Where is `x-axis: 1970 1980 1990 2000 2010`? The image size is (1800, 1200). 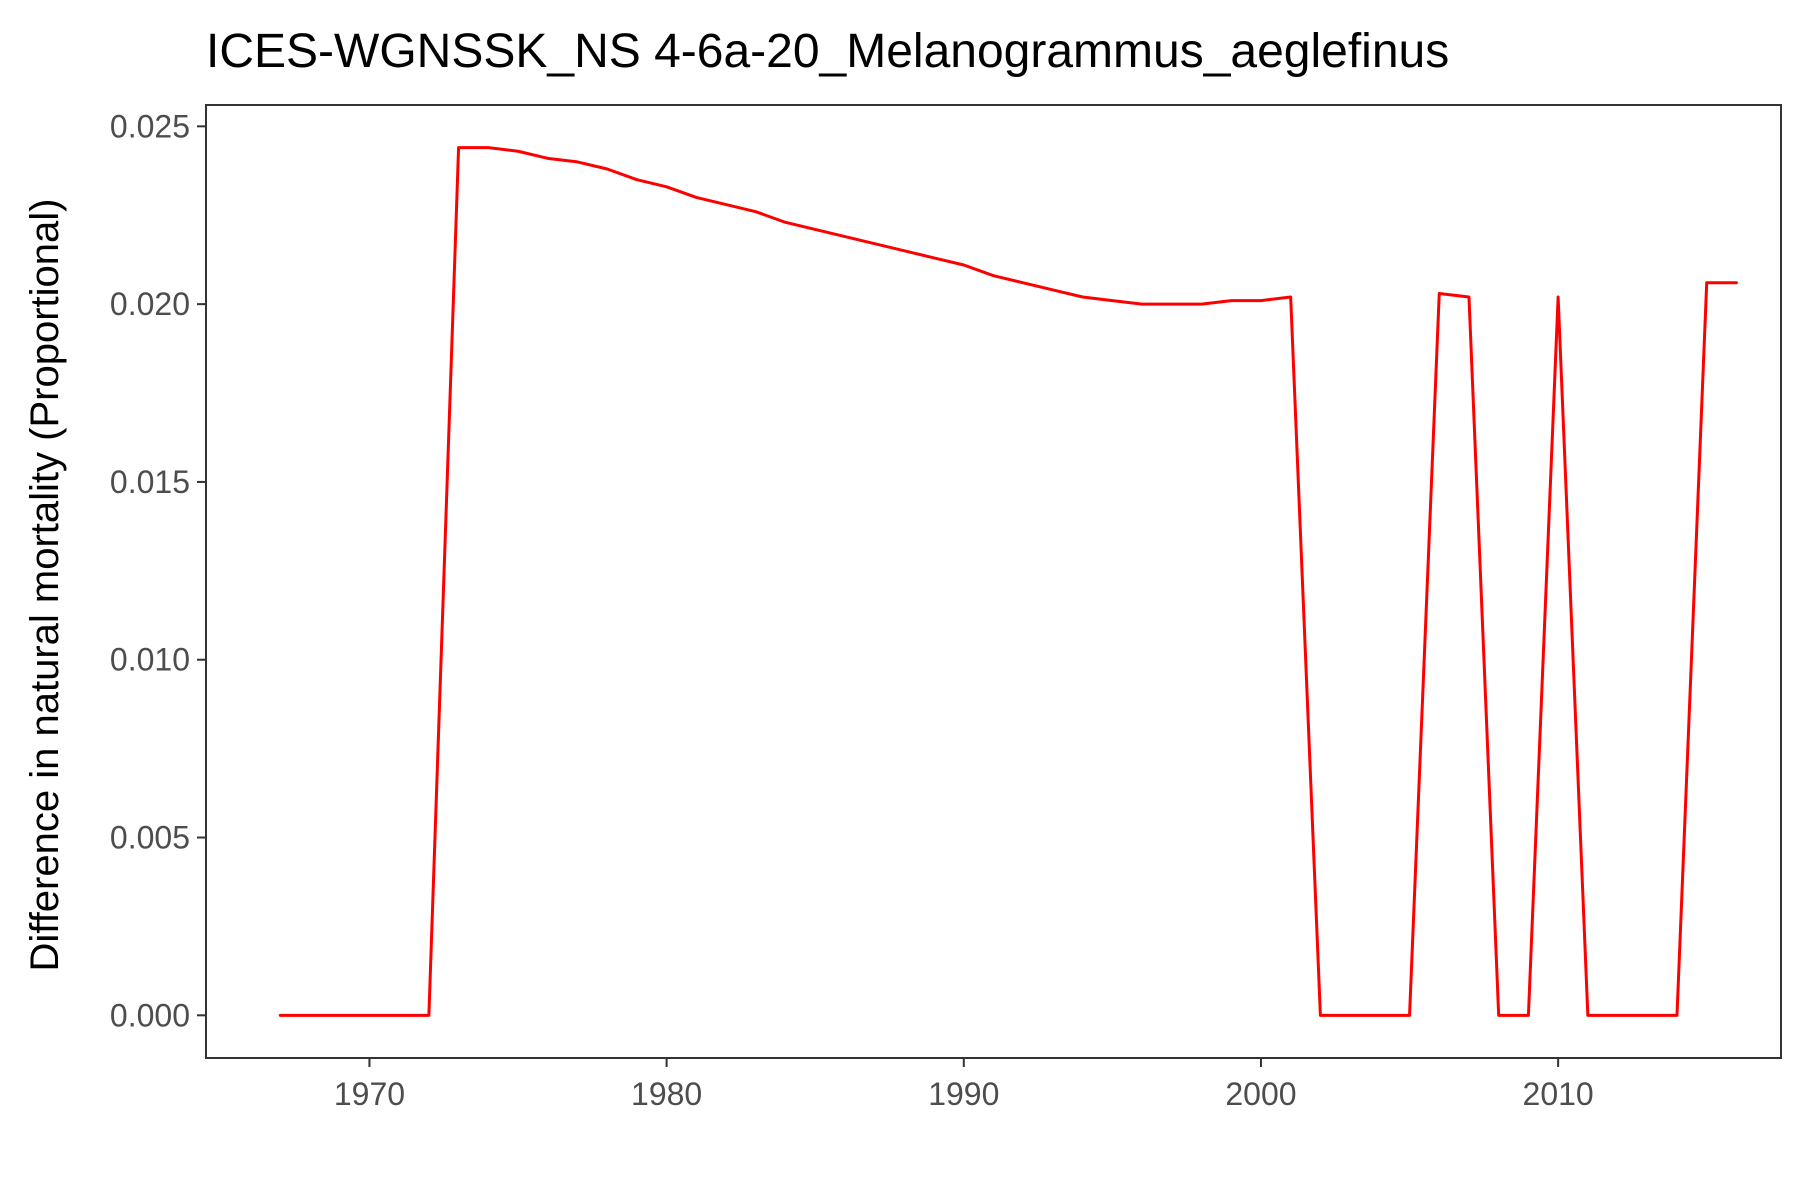 x-axis: 1970 1980 1990 2000 2010 is located at coordinates (964, 1085).